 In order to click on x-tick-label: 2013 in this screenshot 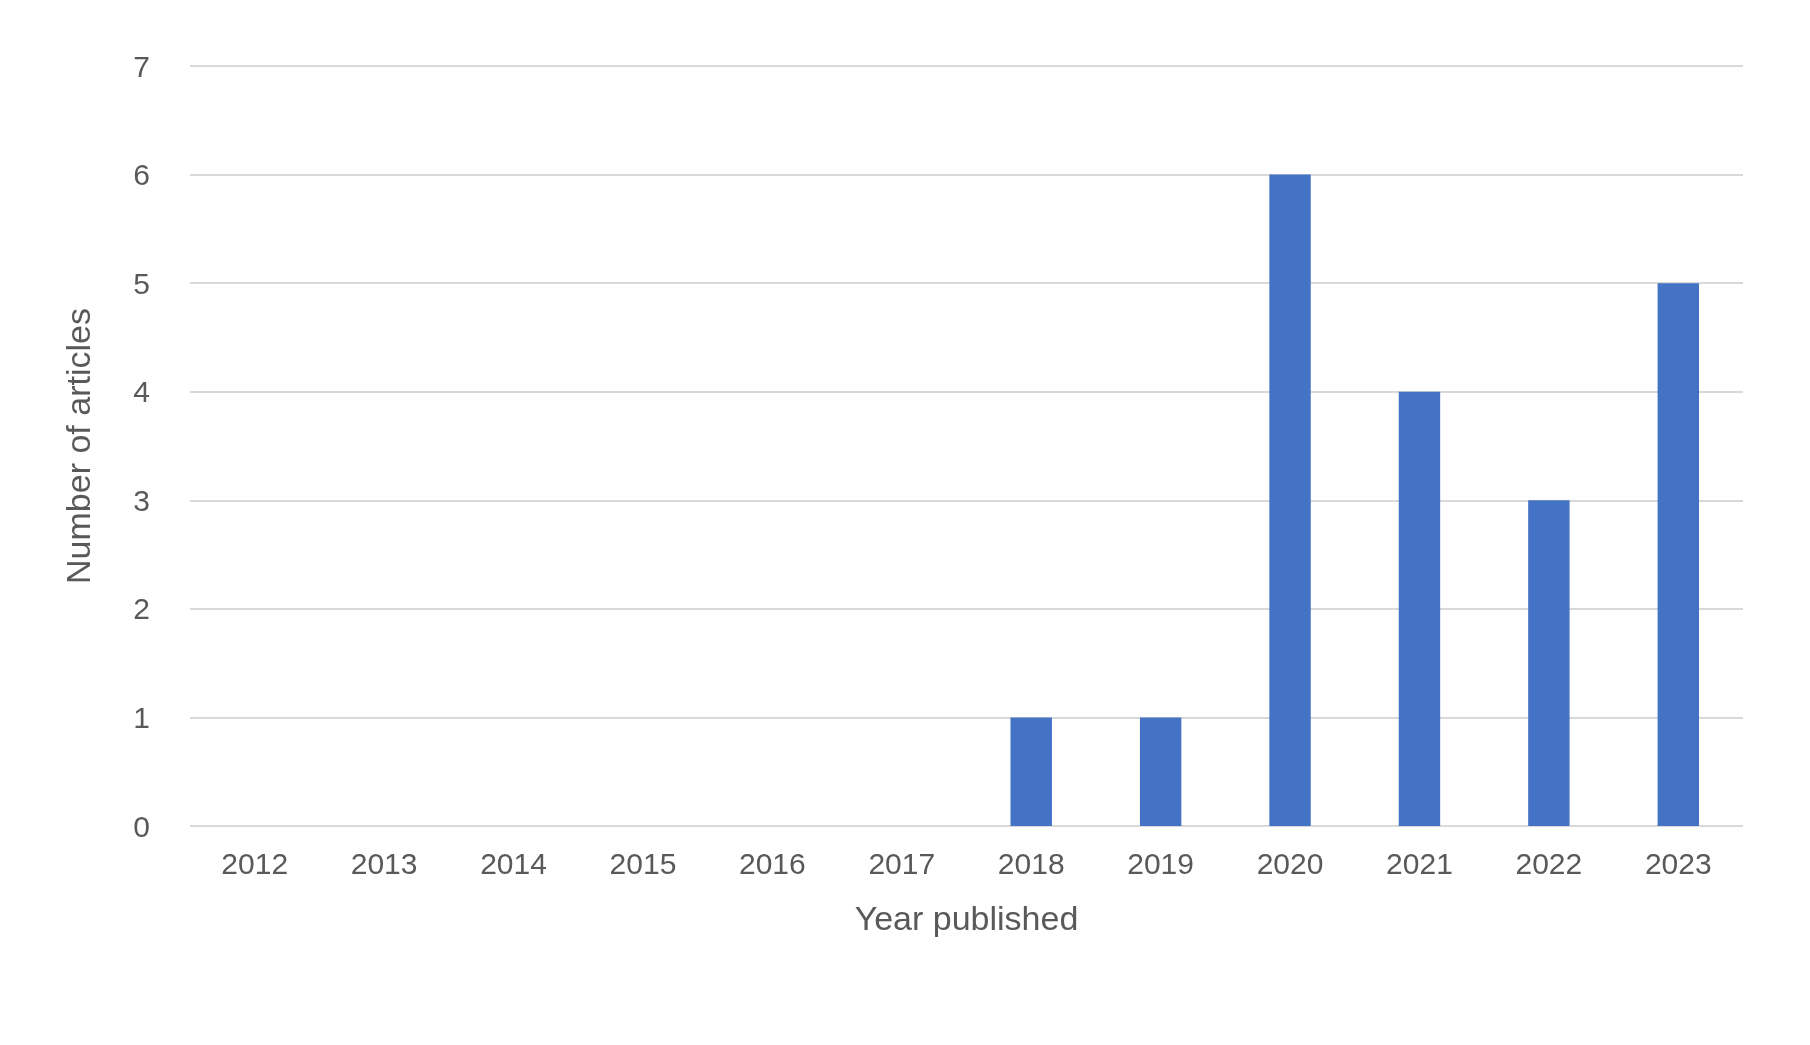, I will do `click(384, 863)`.